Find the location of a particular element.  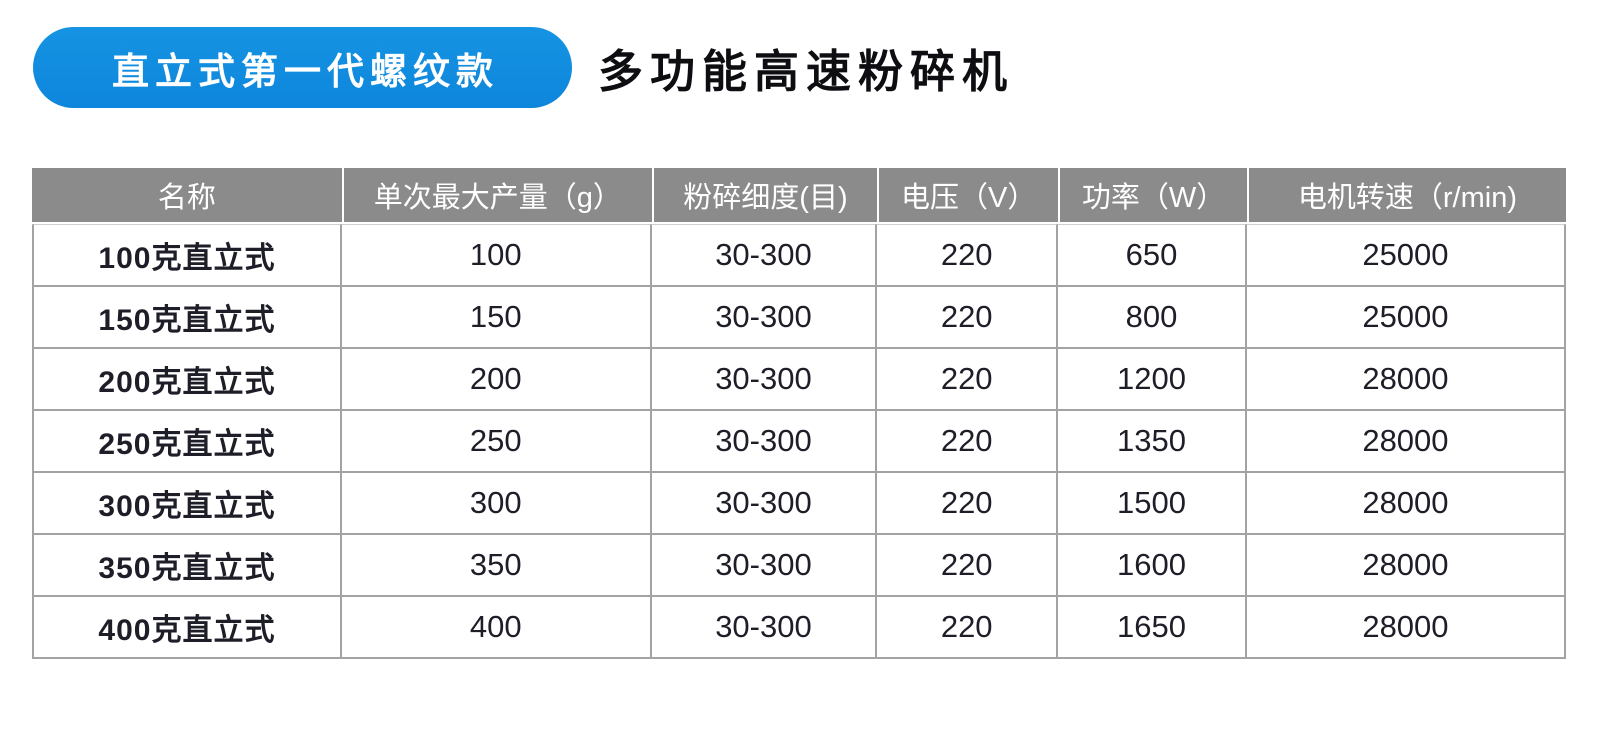

column-header-fineness: 粉碎细度(目) is located at coordinates (764, 196).